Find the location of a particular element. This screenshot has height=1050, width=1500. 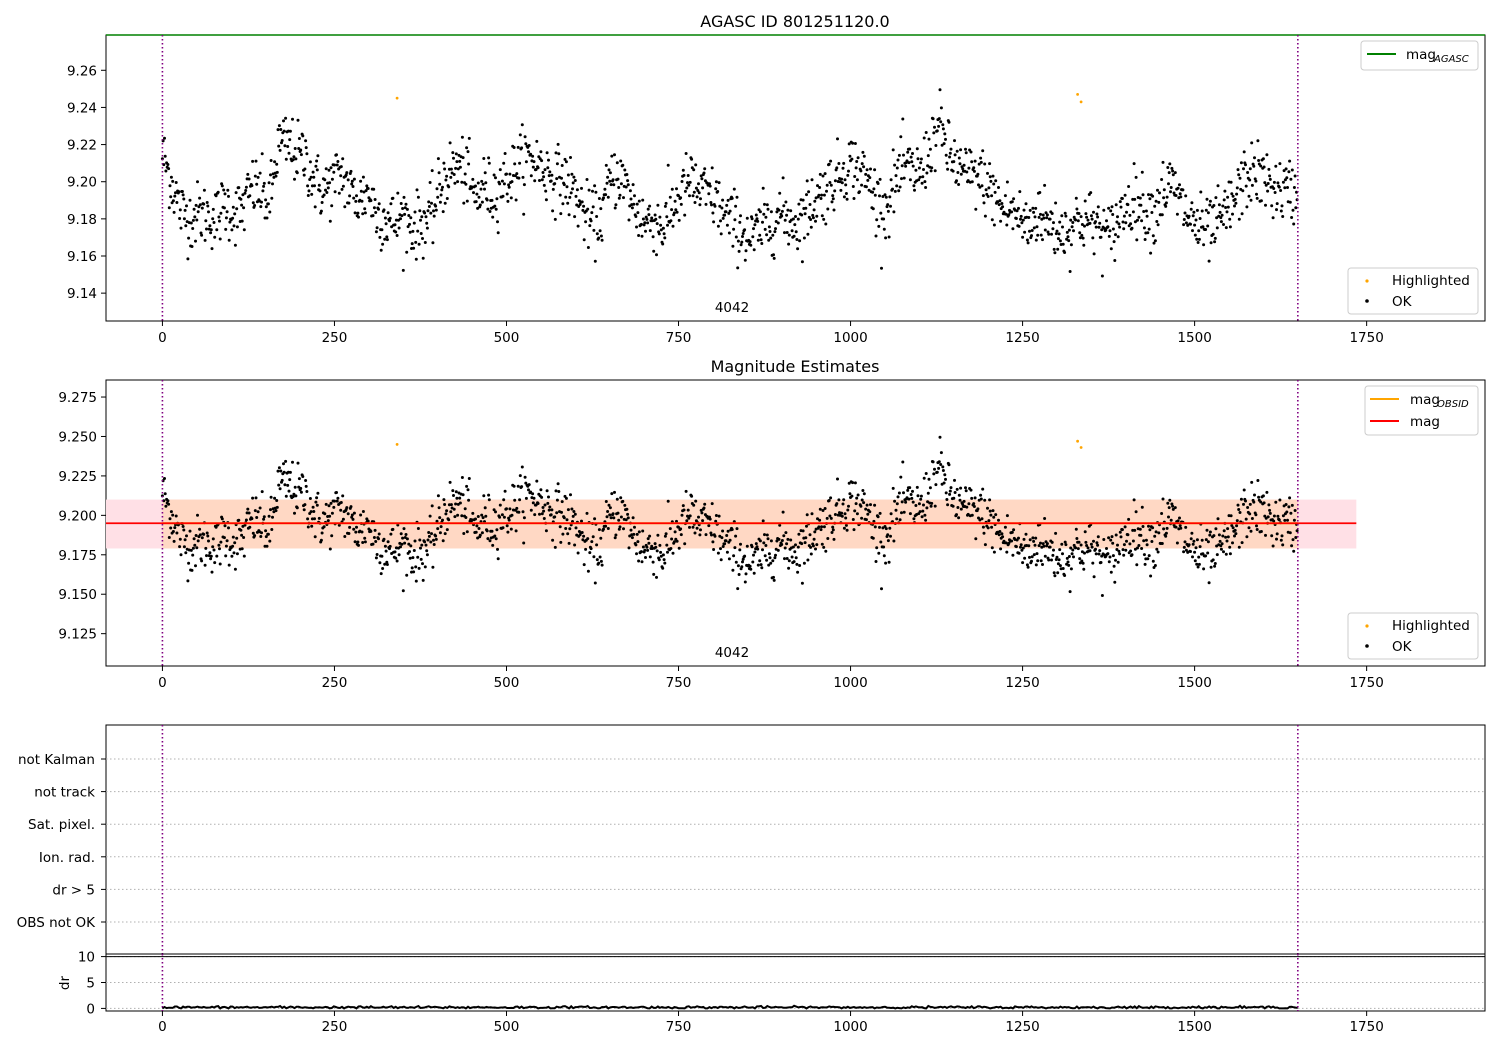

agasc-point-legend: Highlighted OK is located at coordinates (1413, 291).